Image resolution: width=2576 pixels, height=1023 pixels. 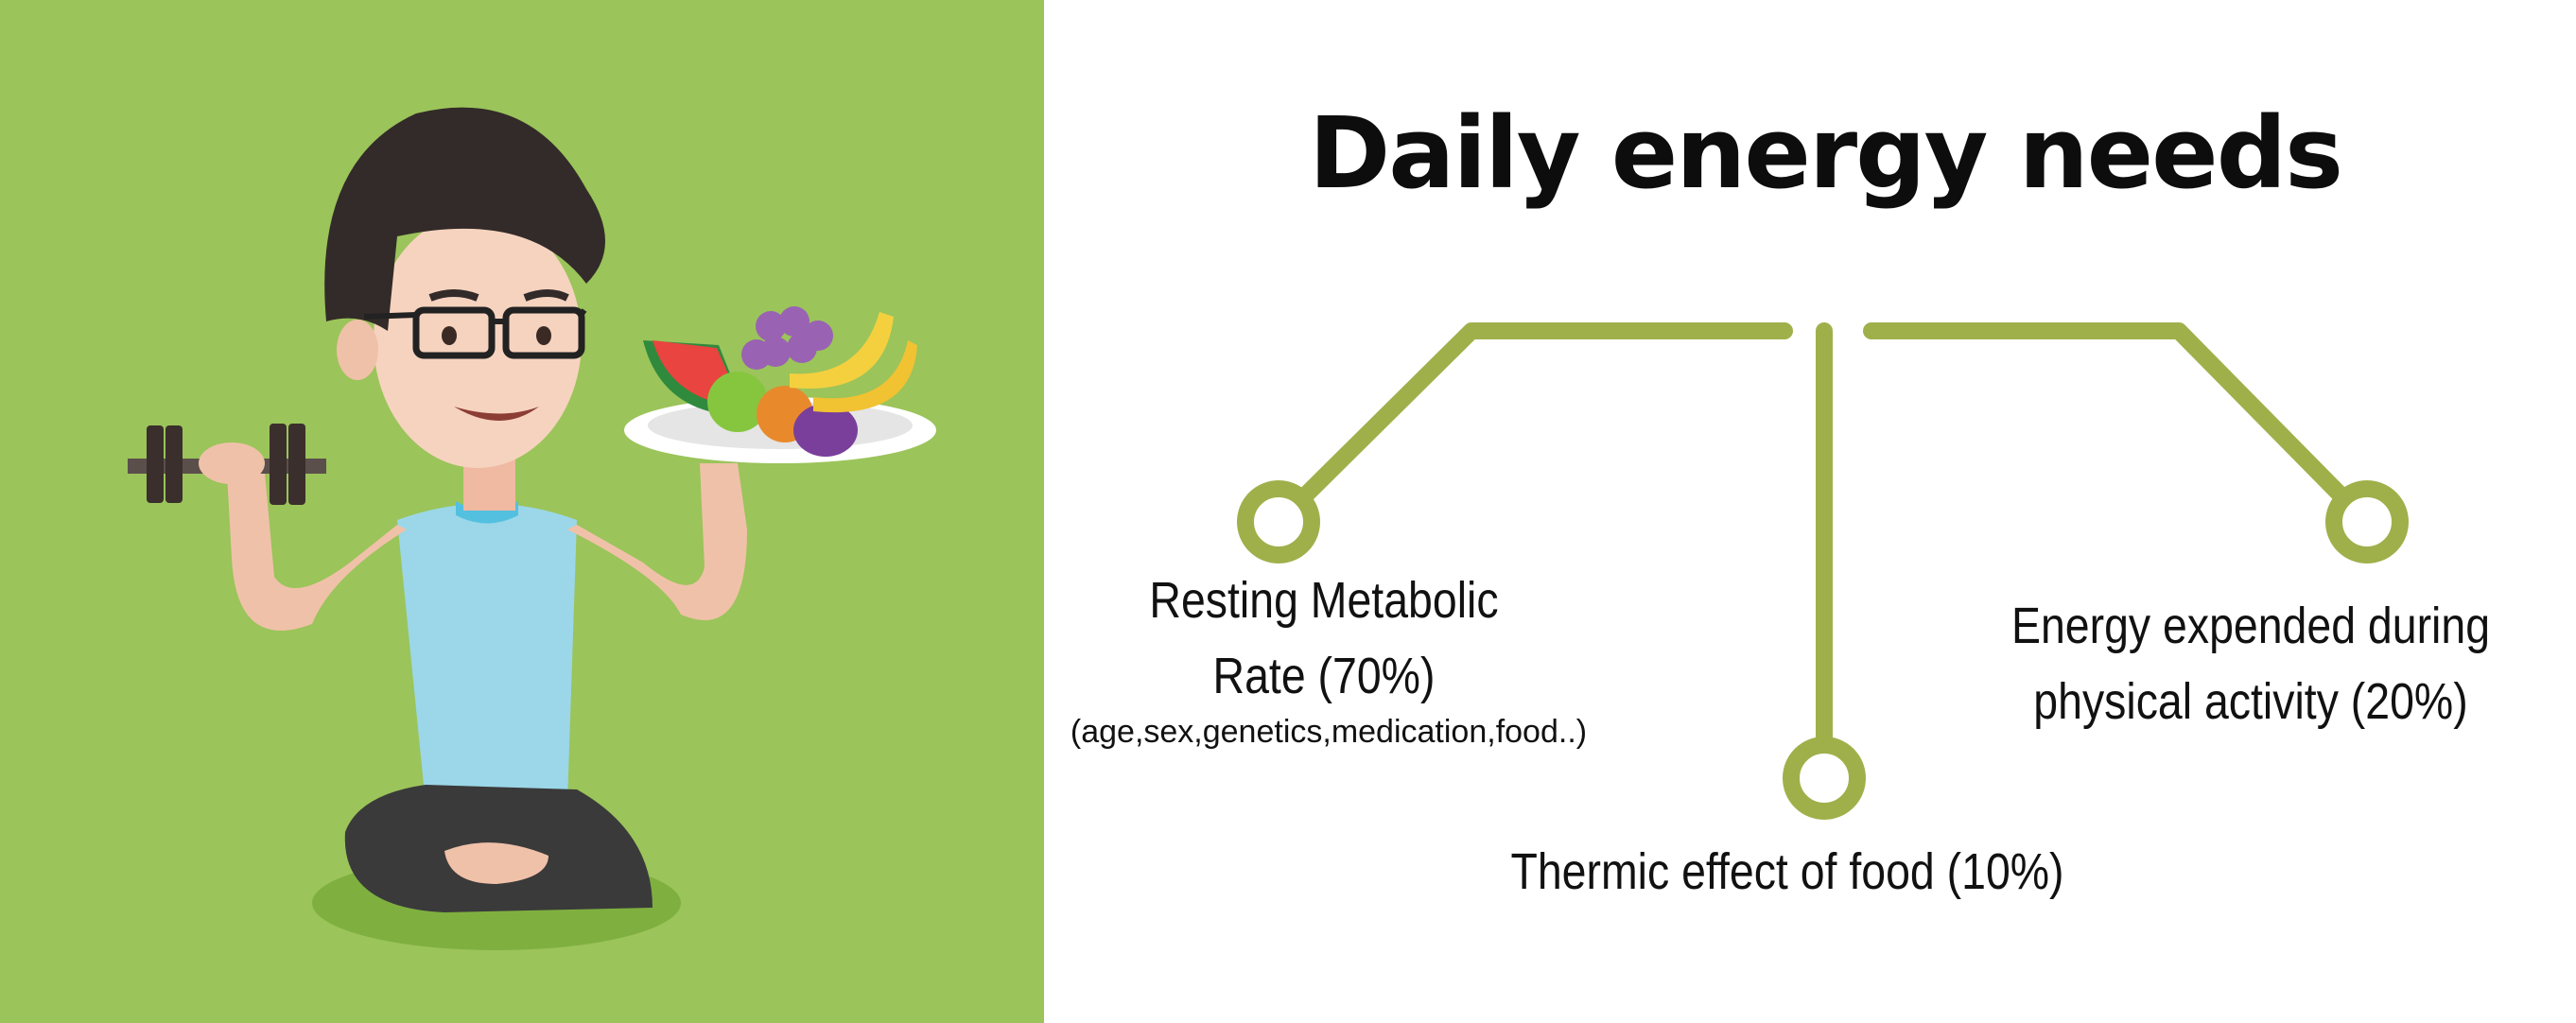 I want to click on physical-activity-label-line2: physical activity (20%), so click(x=2250, y=701).